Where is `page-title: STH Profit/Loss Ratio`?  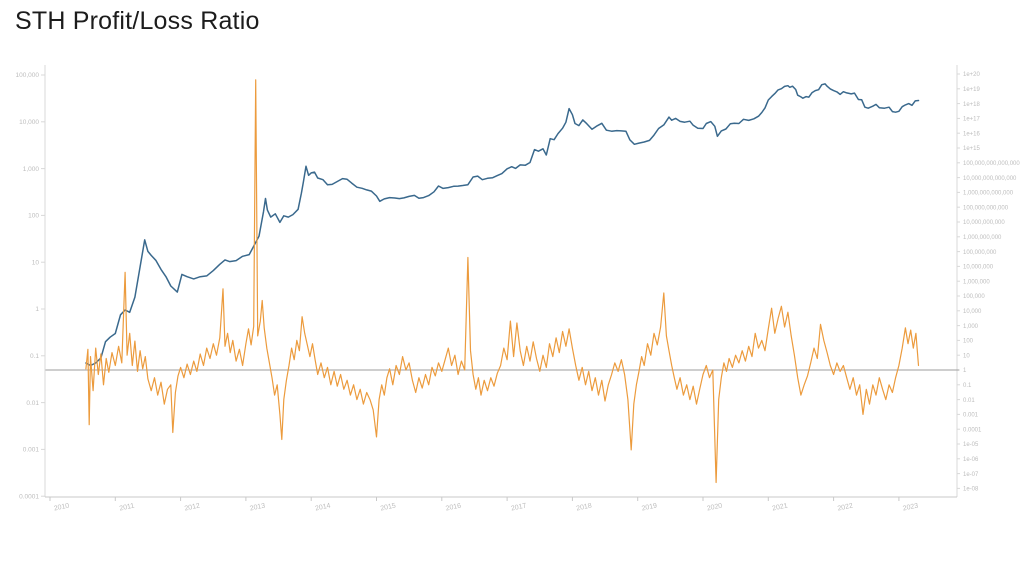 page-title: STH Profit/Loss Ratio is located at coordinates (137, 21).